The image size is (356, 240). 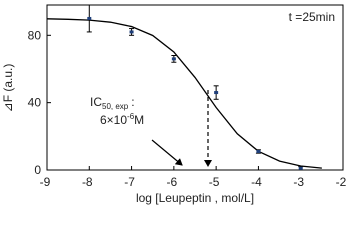 What do you see at coordinates (35, 35) in the screenshot?
I see `y-tick-label: 80` at bounding box center [35, 35].